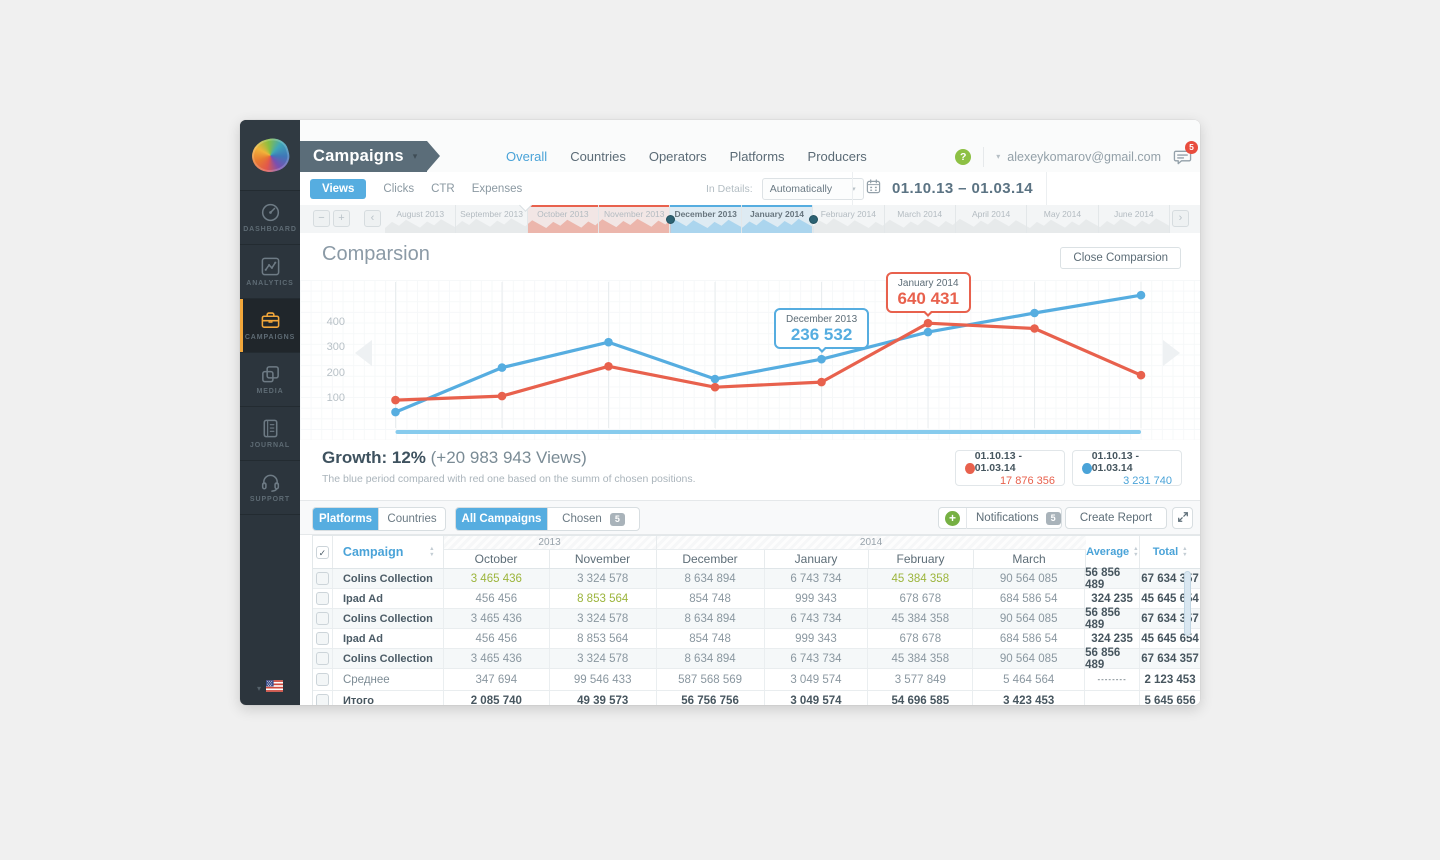 The image size is (1440, 860). I want to click on close-comparison-button: Close Comparsion, so click(1120, 258).